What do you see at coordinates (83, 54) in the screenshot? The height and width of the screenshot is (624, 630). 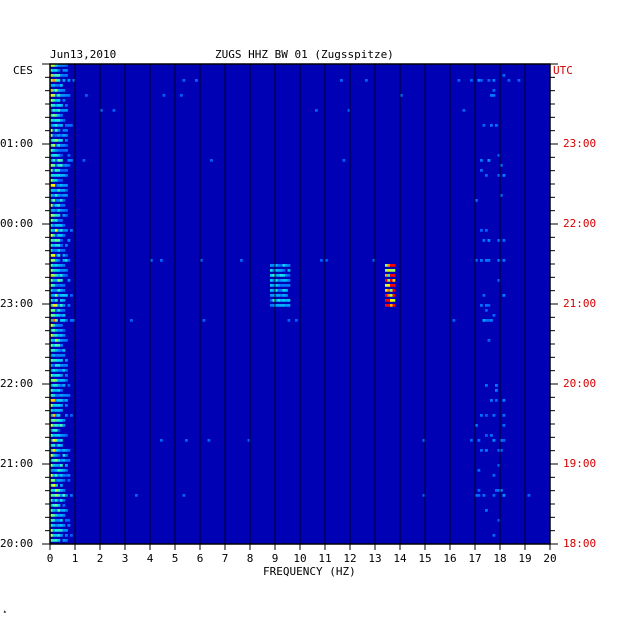 I see `date-label: Jun13,2010` at bounding box center [83, 54].